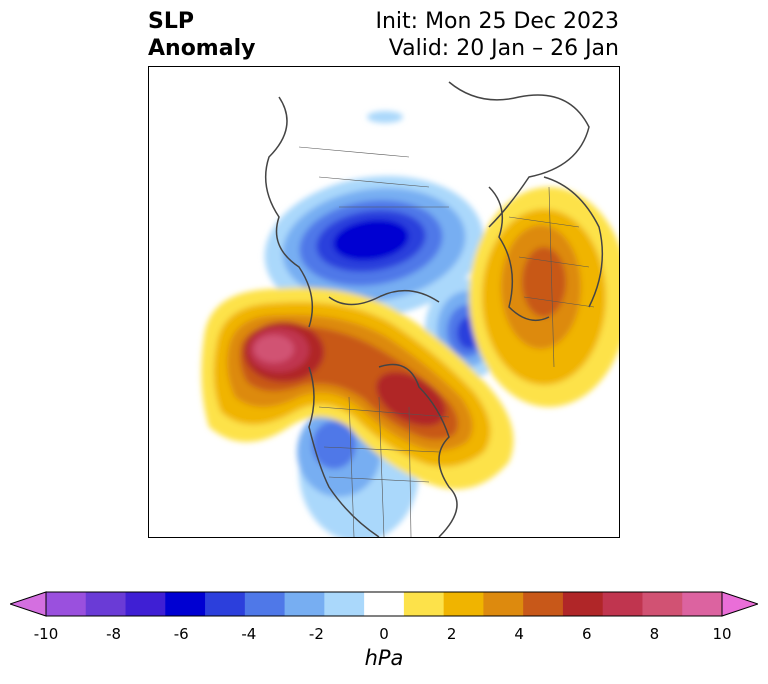 The width and height of the screenshot is (768, 684). I want to click on colorbar-tick-label: 8, so click(654, 634).